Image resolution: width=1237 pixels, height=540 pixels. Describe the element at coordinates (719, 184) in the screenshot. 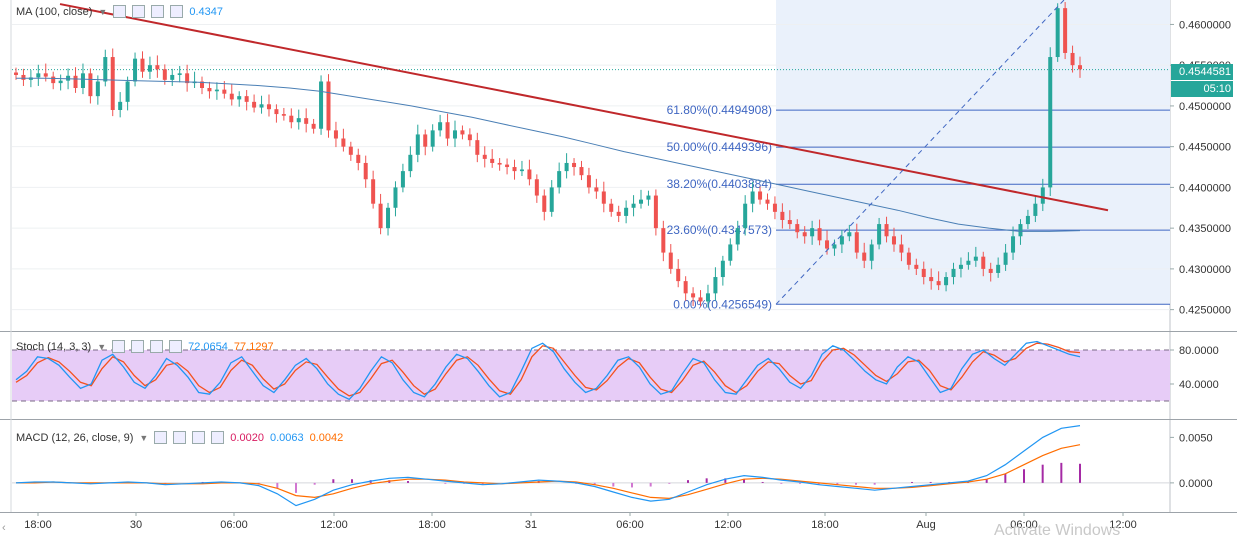

I see `fib-level-label: 38.20%(0.4403884)` at that location.